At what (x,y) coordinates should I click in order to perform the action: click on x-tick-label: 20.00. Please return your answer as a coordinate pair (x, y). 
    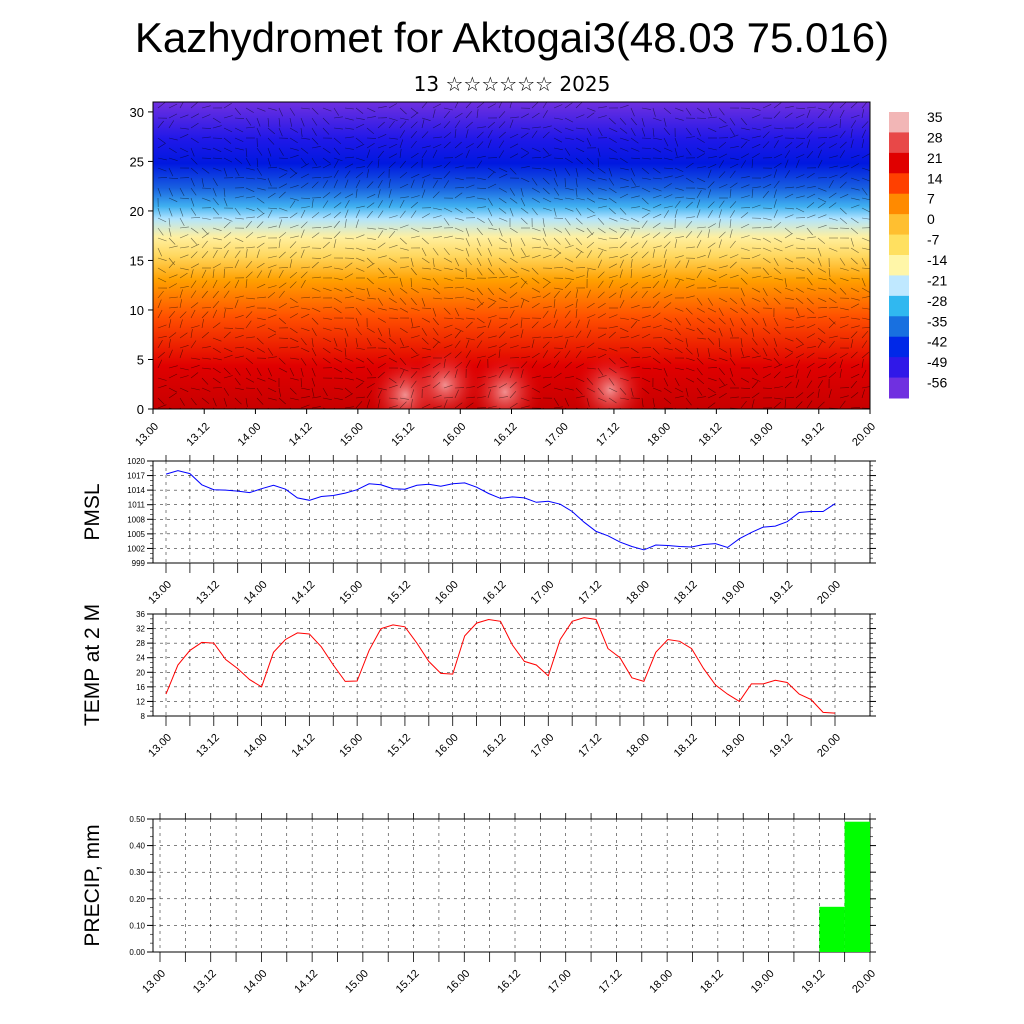
    Looking at the image, I should click on (829, 746).